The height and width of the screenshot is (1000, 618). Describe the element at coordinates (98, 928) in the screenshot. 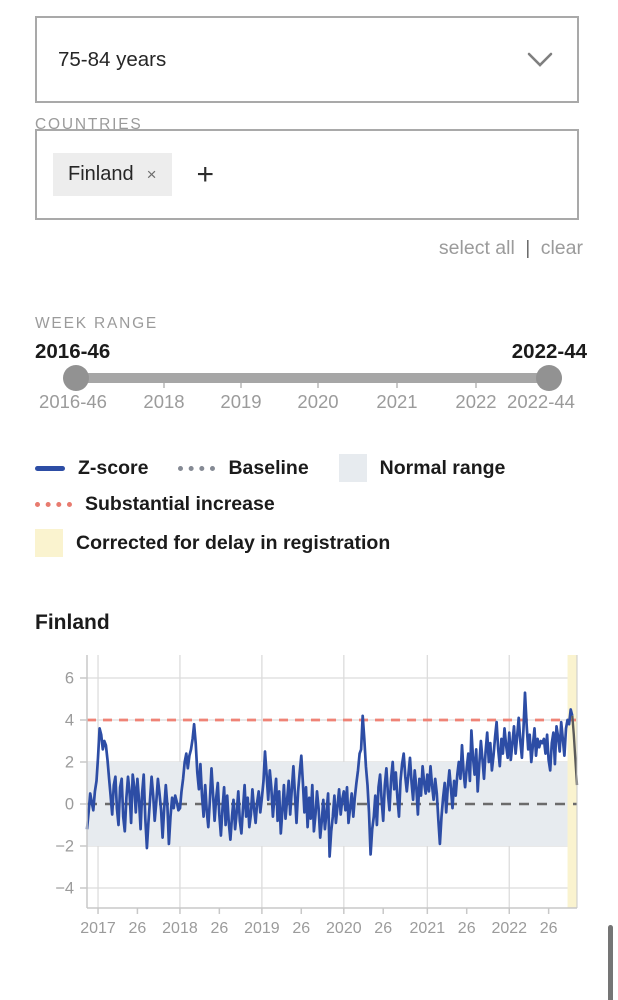

I see `svg-text: 2017` at that location.